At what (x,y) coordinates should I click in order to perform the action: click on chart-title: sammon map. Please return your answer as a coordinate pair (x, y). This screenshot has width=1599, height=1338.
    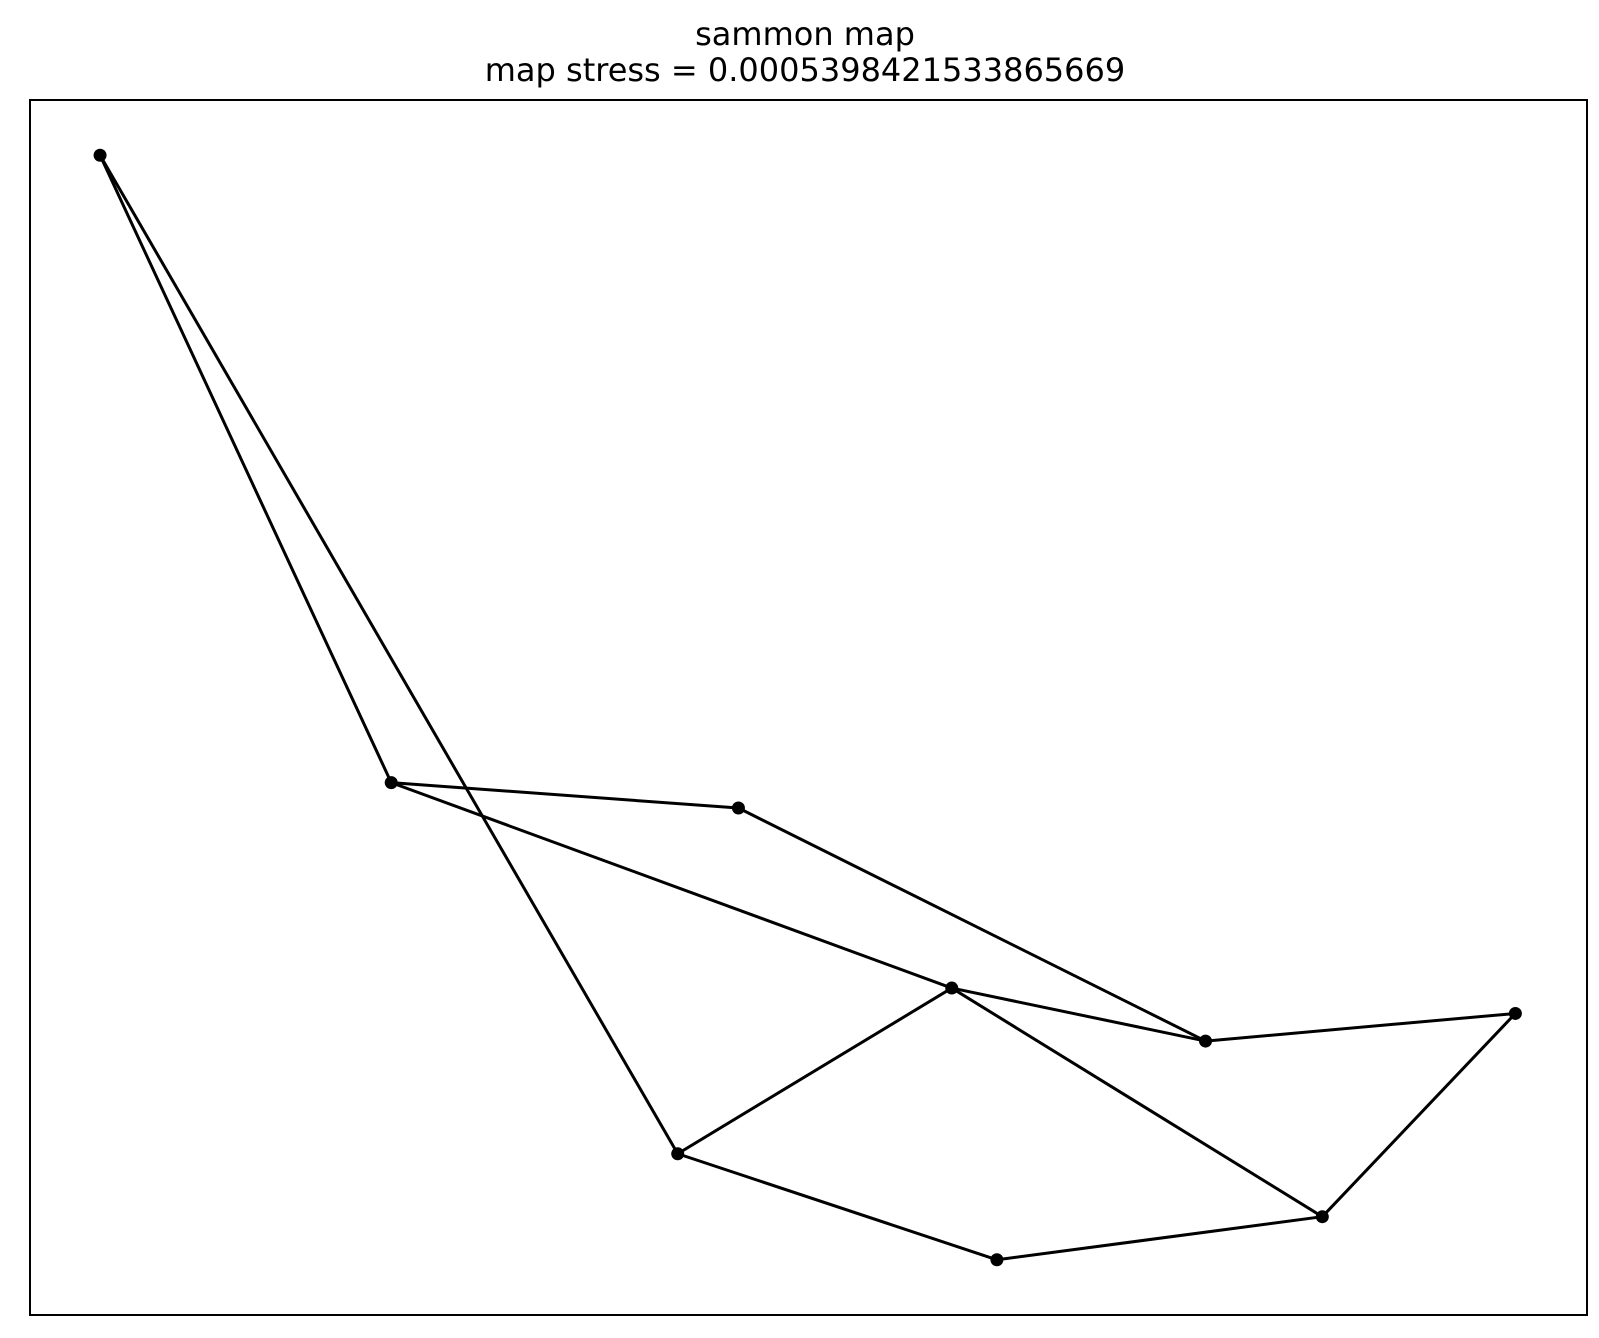
    Looking at the image, I should click on (805, 34).